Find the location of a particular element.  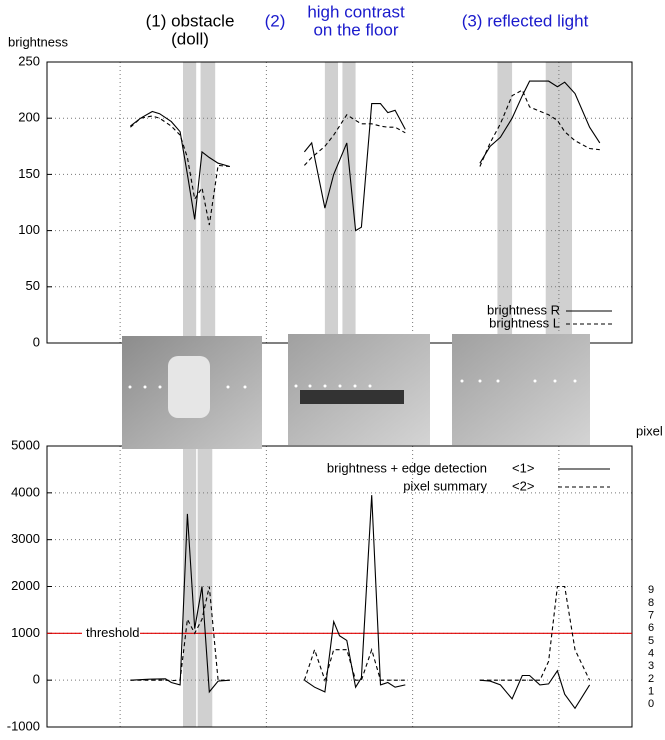

y-tick-label: 5000 is located at coordinates (25, 444).